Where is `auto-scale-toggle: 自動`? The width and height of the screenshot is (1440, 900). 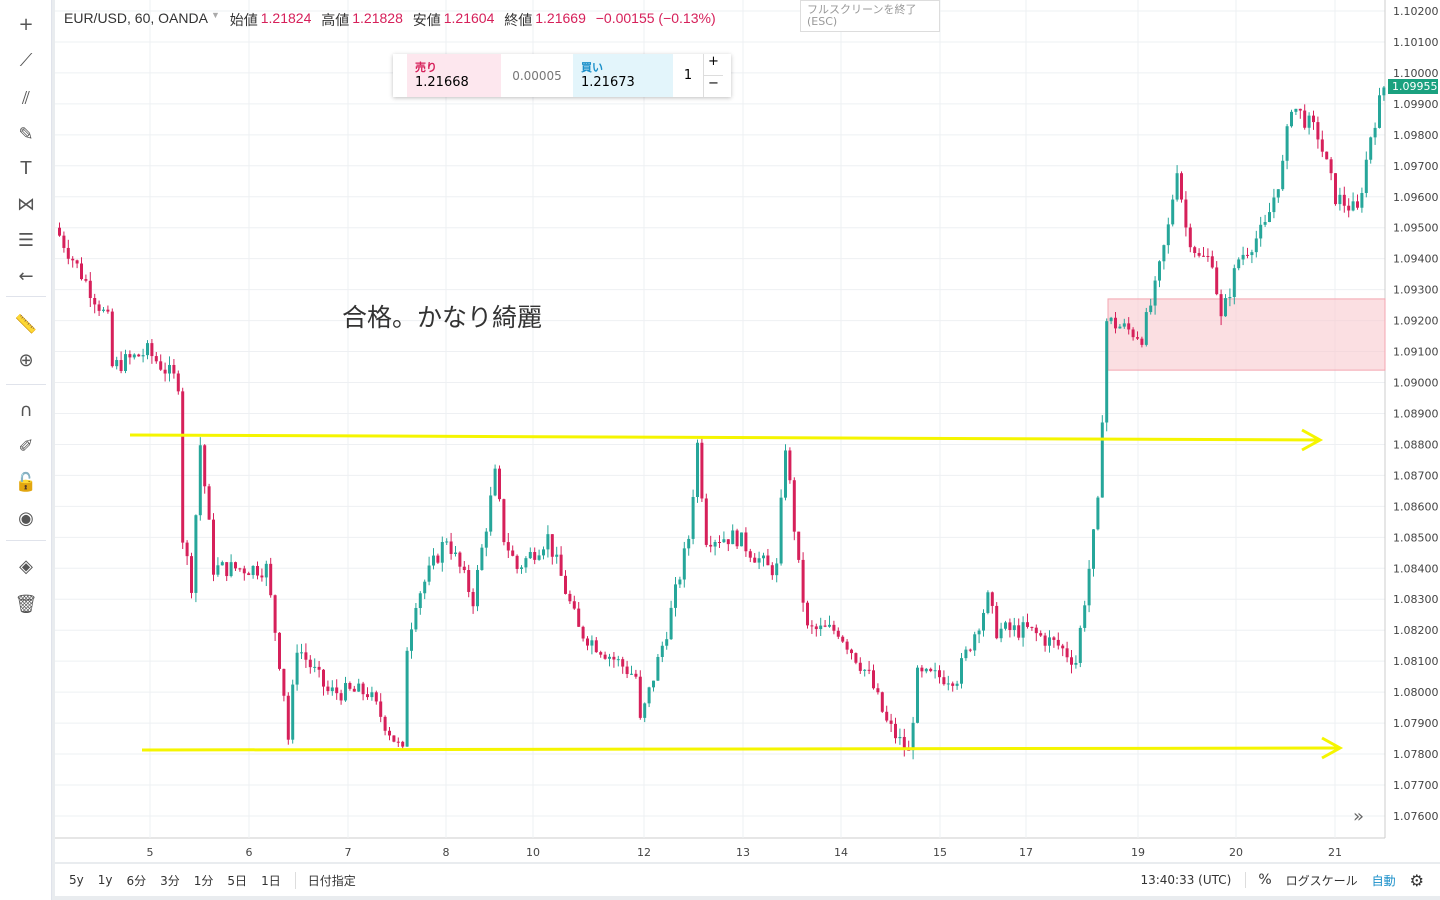 auto-scale-toggle: 自動 is located at coordinates (1383, 880).